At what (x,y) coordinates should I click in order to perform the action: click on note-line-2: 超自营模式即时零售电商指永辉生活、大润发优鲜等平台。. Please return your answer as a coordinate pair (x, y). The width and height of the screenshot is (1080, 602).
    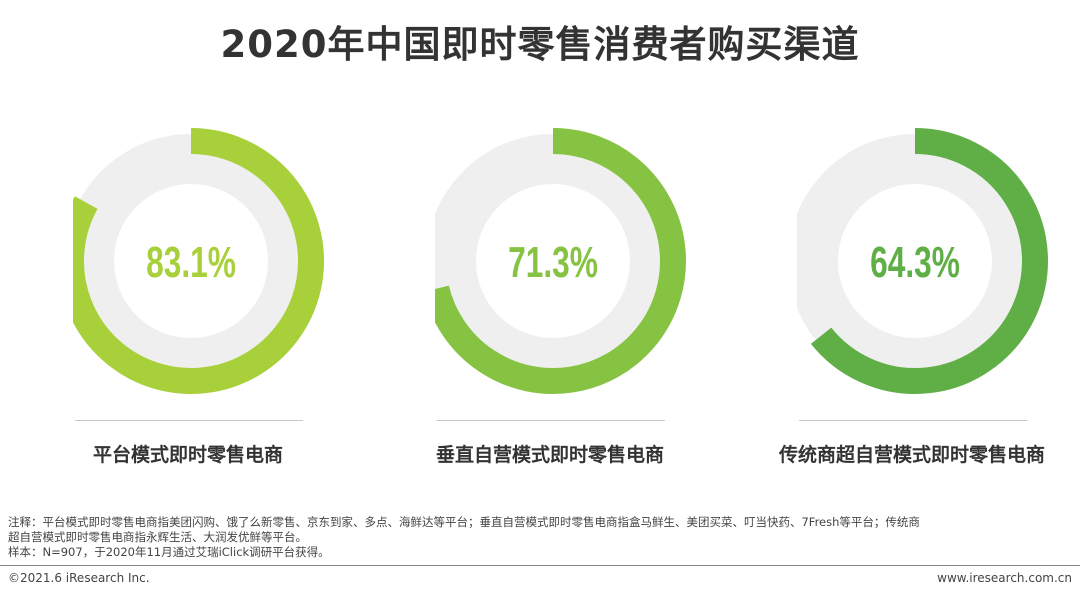
    Looking at the image, I should click on (157, 537).